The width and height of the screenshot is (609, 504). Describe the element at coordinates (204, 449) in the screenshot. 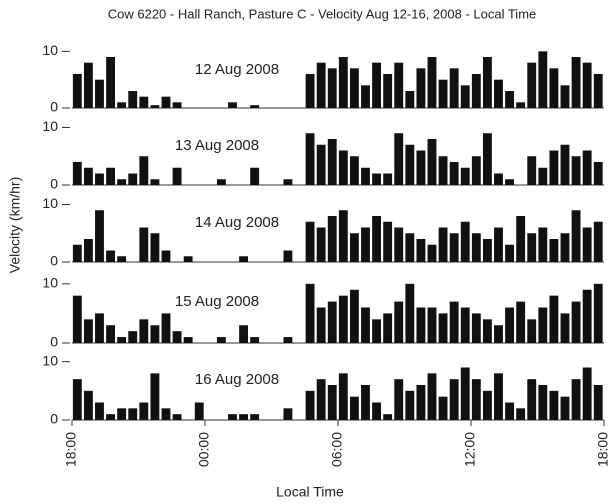

I see `x-tick-label: 00:00` at that location.